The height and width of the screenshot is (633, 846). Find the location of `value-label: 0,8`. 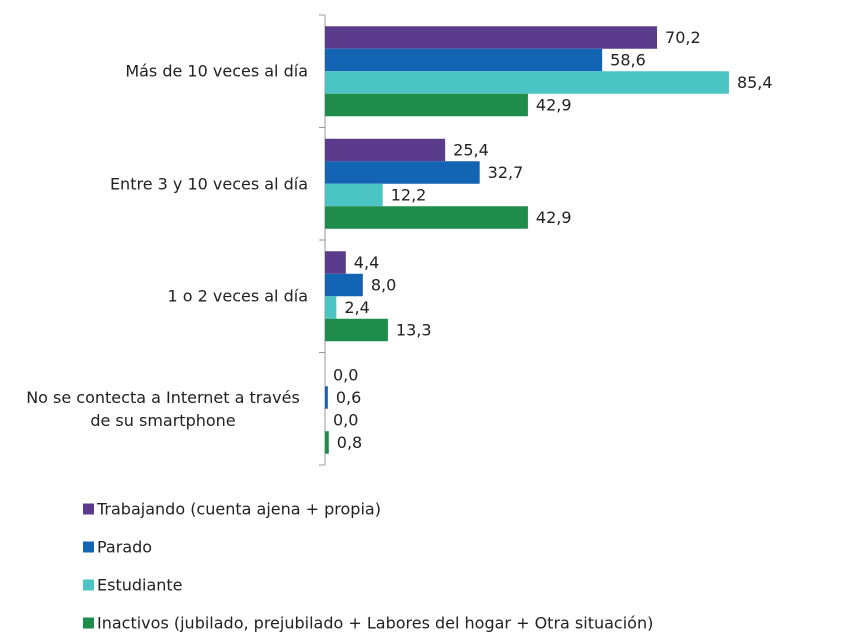

value-label: 0,8 is located at coordinates (349, 442).